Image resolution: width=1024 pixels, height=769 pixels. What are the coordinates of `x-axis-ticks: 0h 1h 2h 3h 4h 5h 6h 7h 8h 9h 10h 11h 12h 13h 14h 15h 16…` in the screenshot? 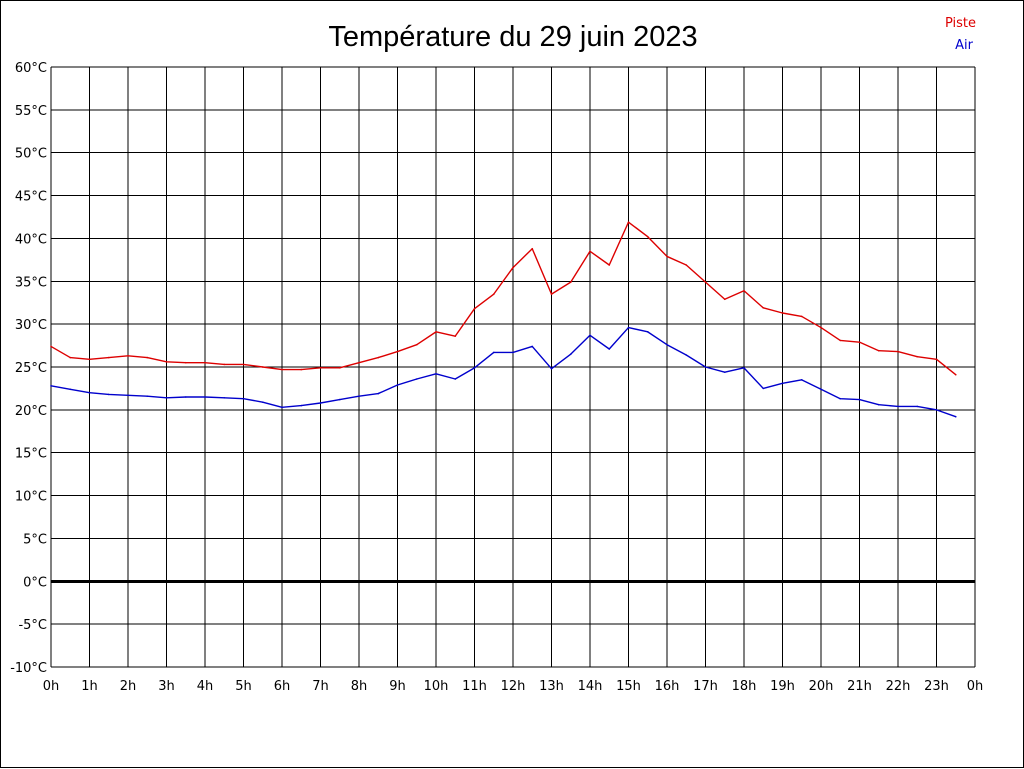 It's located at (513, 686).